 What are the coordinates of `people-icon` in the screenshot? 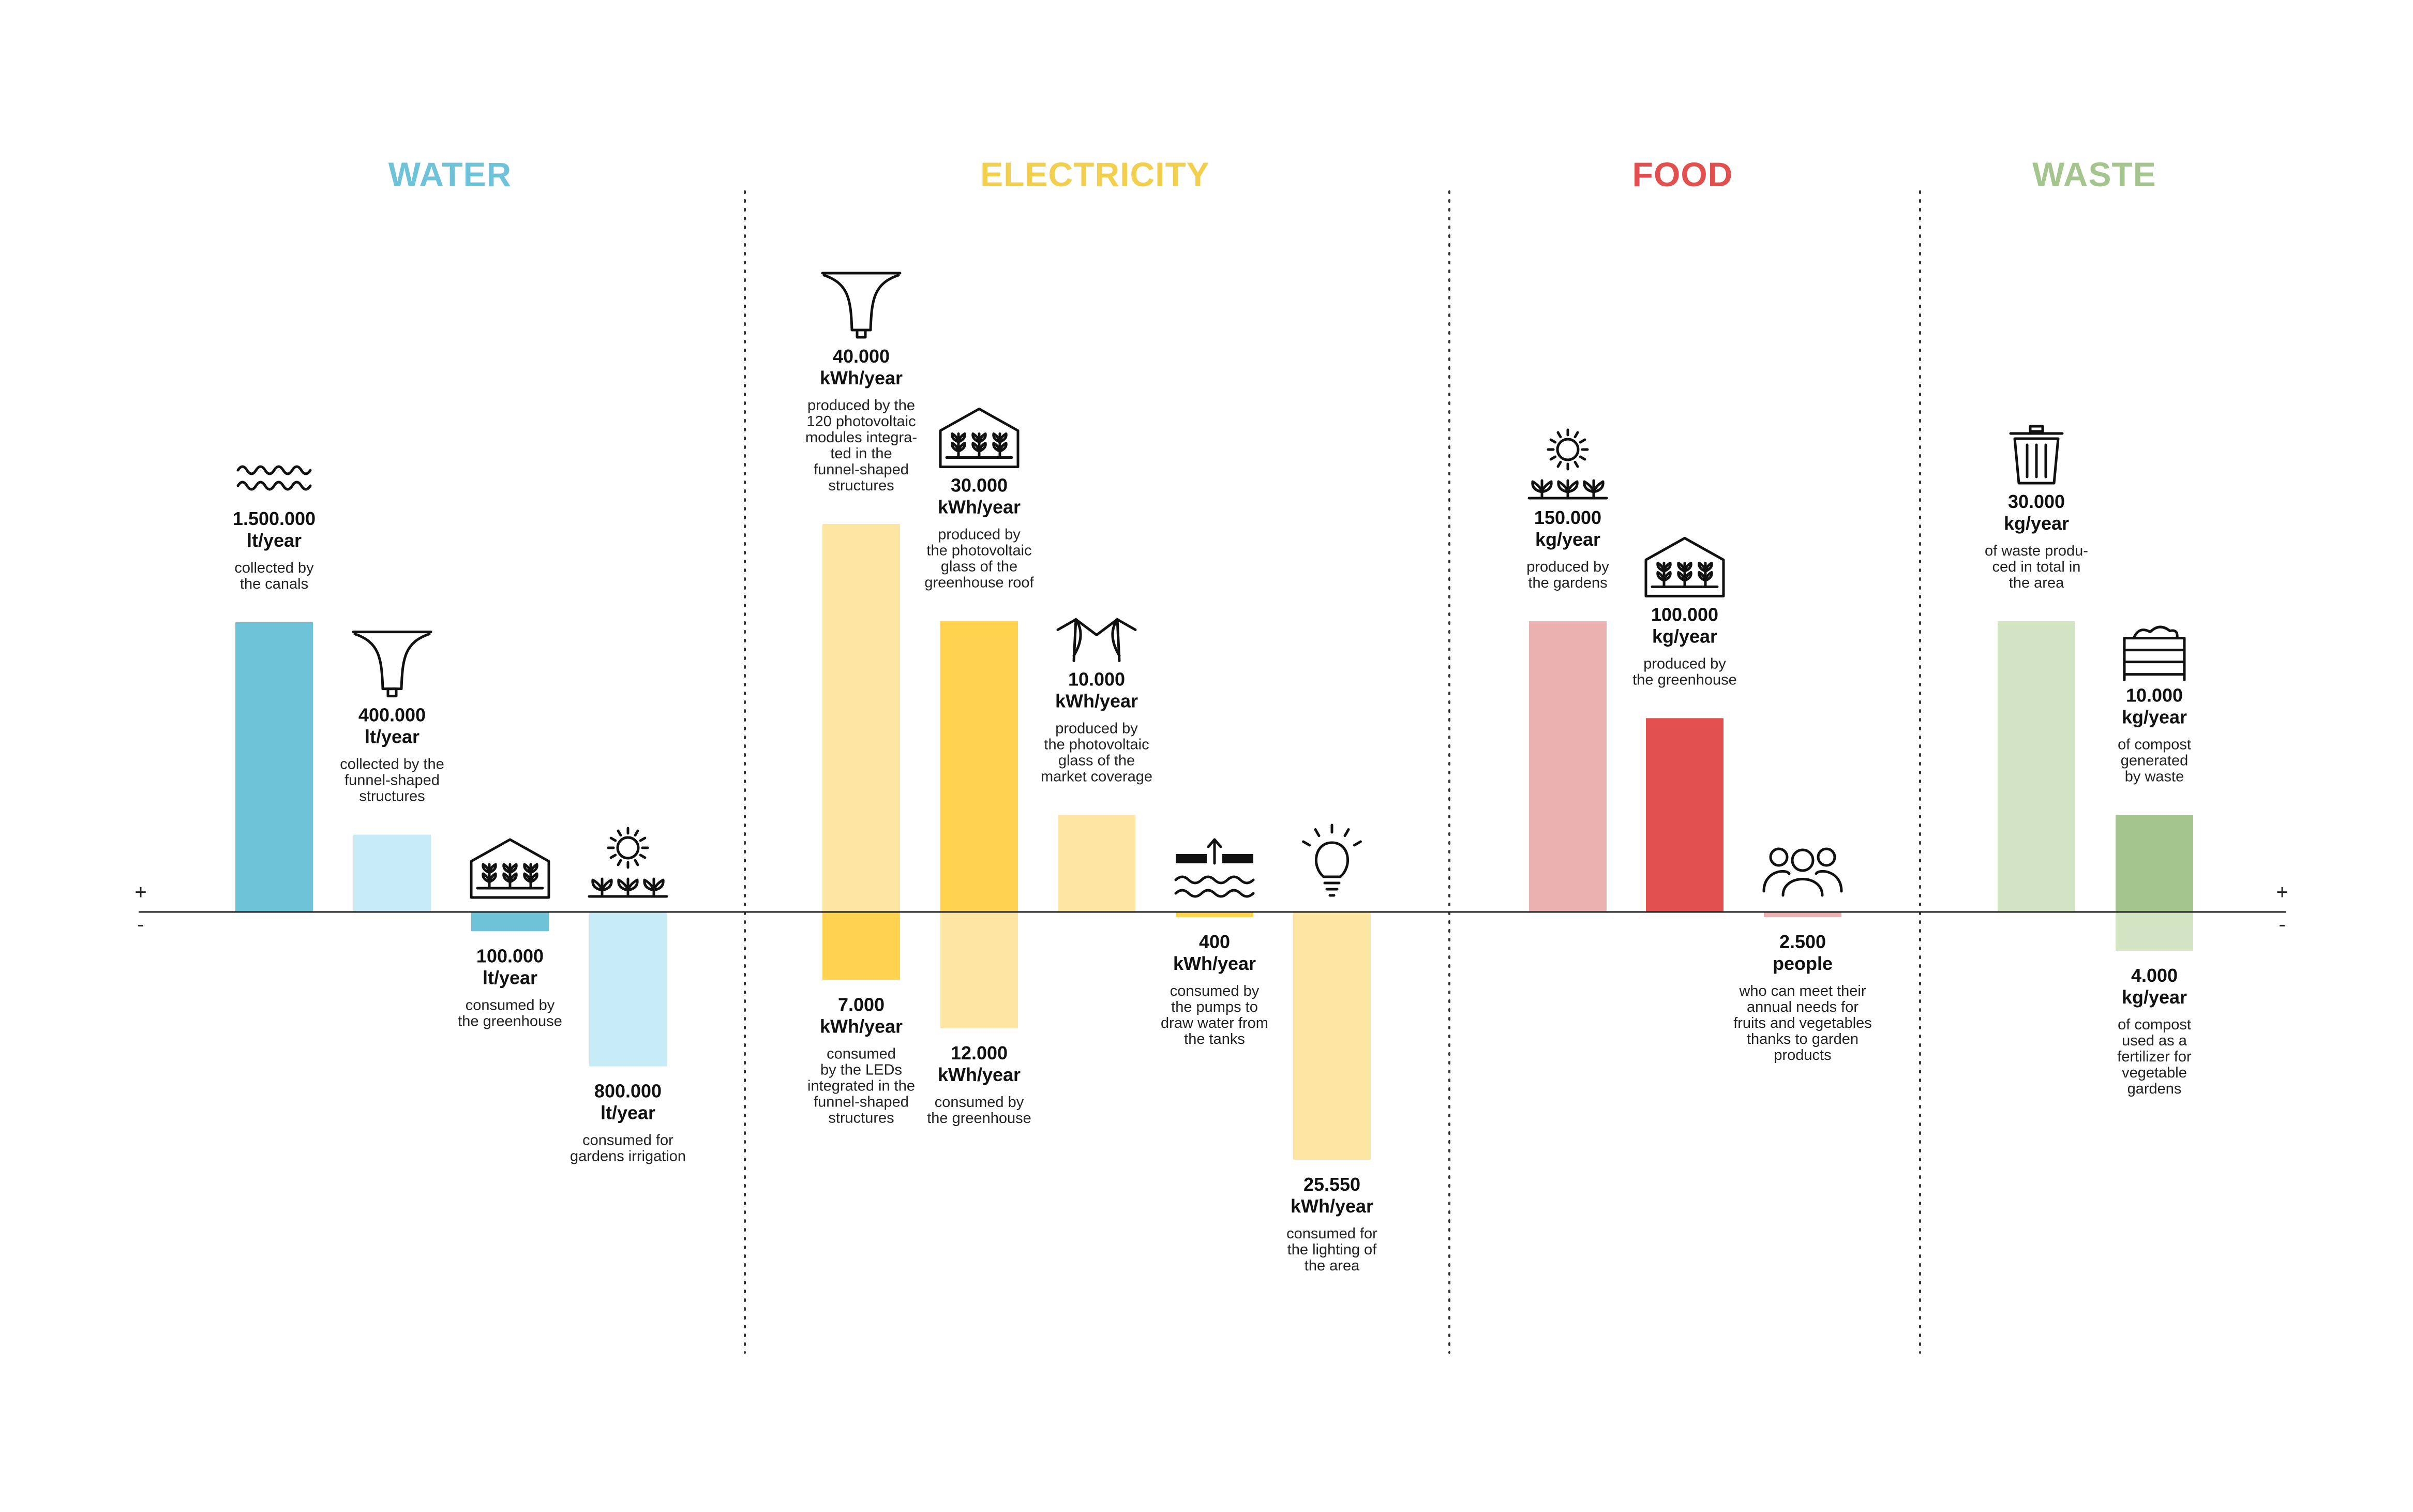 It's located at (1803, 872).